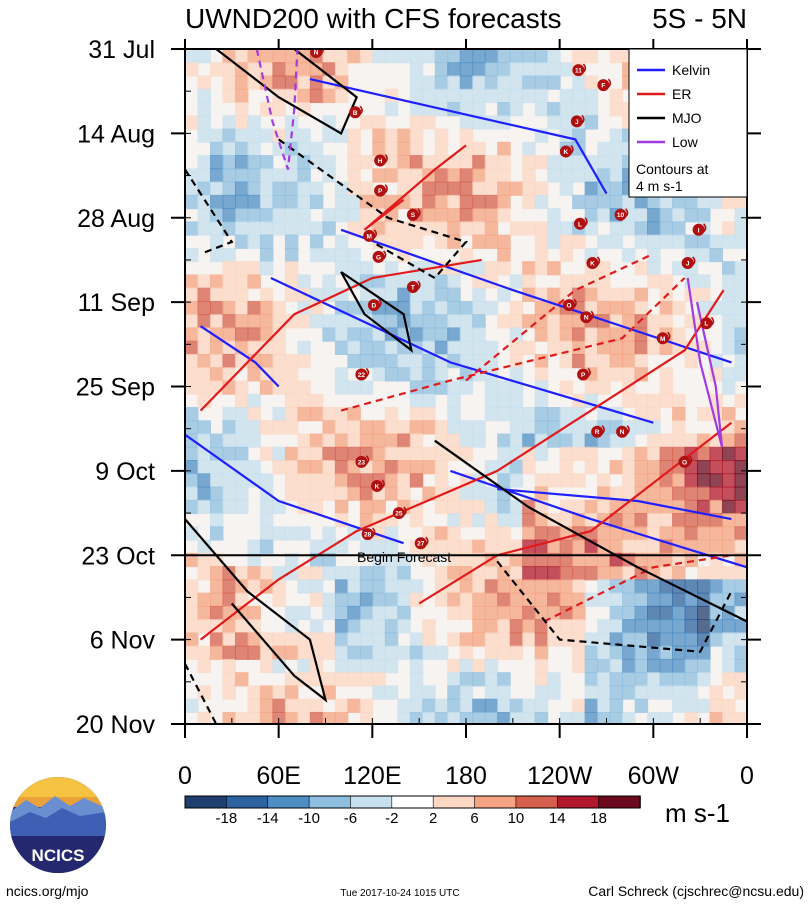 The height and width of the screenshot is (907, 809). What do you see at coordinates (687, 118) in the screenshot?
I see `legend-label: MJO` at bounding box center [687, 118].